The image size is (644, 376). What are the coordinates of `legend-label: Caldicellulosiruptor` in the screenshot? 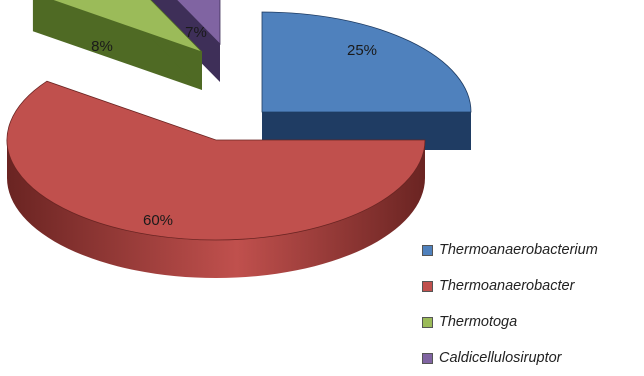 It's located at (500, 358).